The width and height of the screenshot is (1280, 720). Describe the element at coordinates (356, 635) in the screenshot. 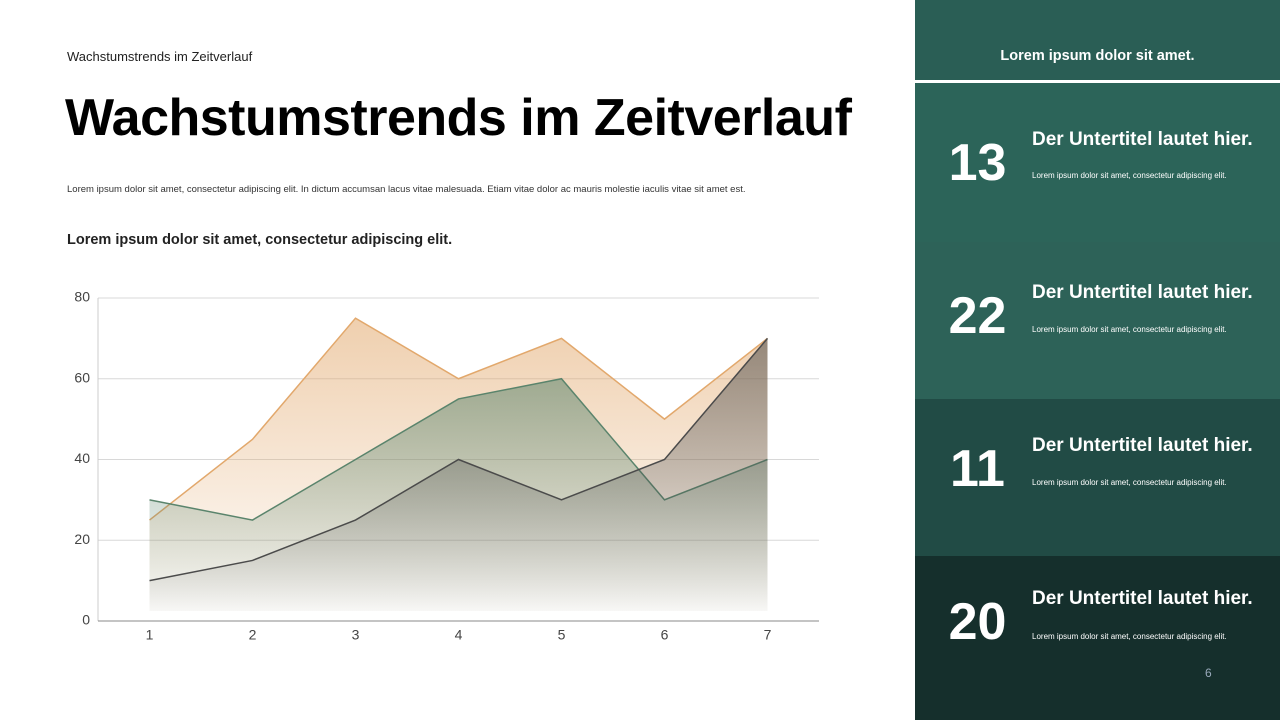

I see `x-tick-label: 3` at that location.